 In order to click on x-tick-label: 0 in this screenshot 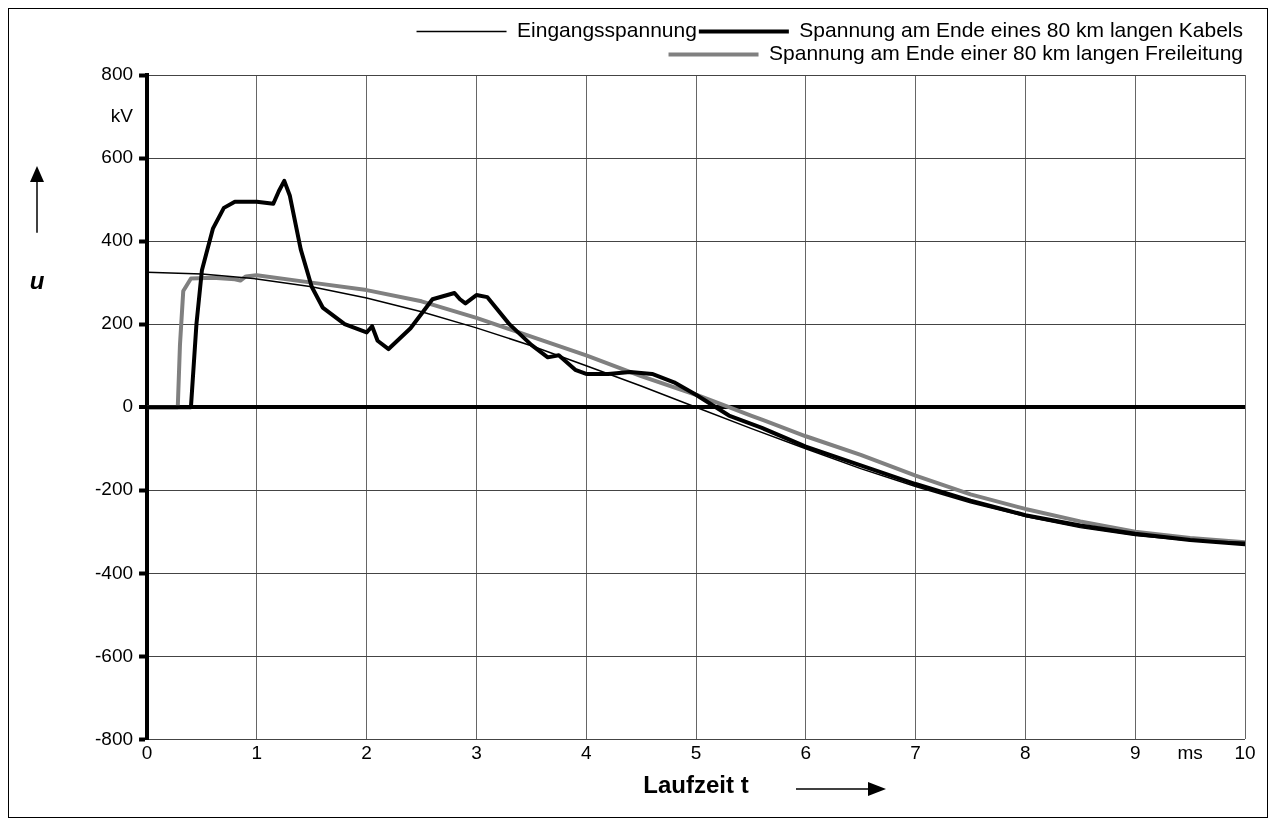, I will do `click(147, 753)`.